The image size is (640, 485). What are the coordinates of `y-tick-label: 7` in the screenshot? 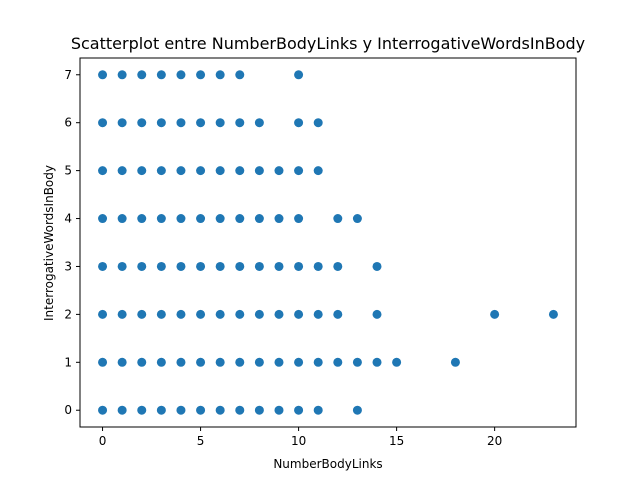 It's located at (68, 75).